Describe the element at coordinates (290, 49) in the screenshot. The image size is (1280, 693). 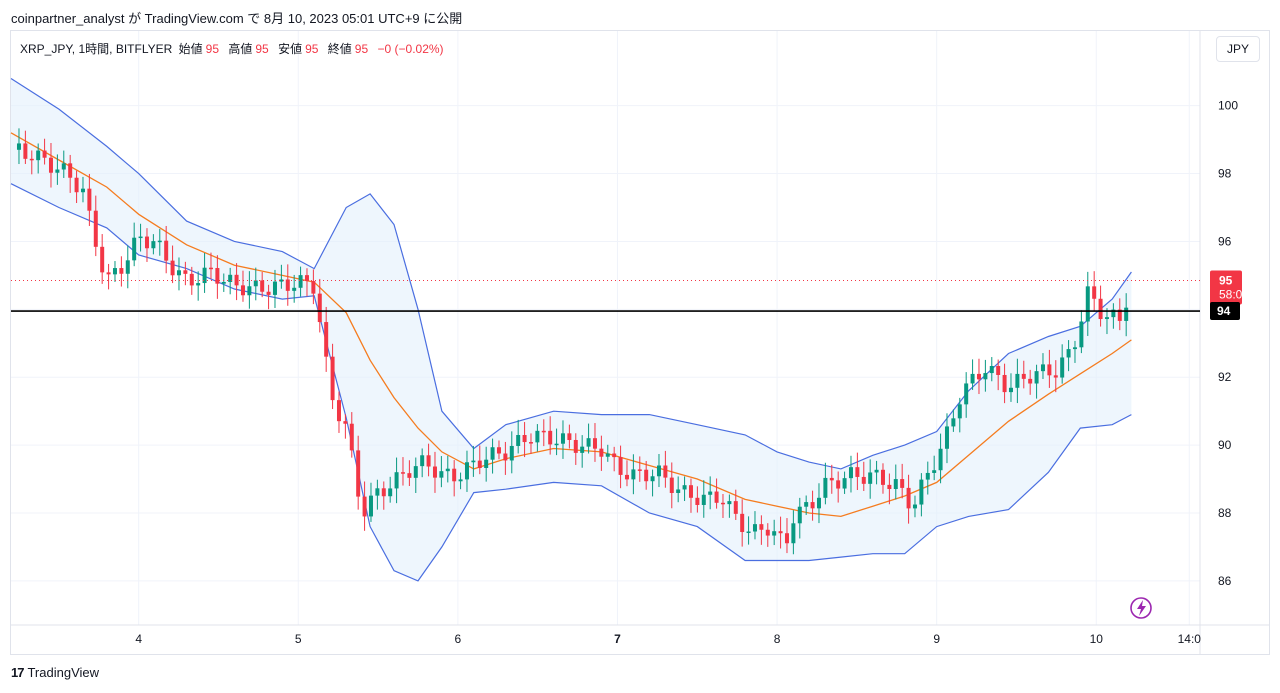
I see `low-label: 安値` at that location.